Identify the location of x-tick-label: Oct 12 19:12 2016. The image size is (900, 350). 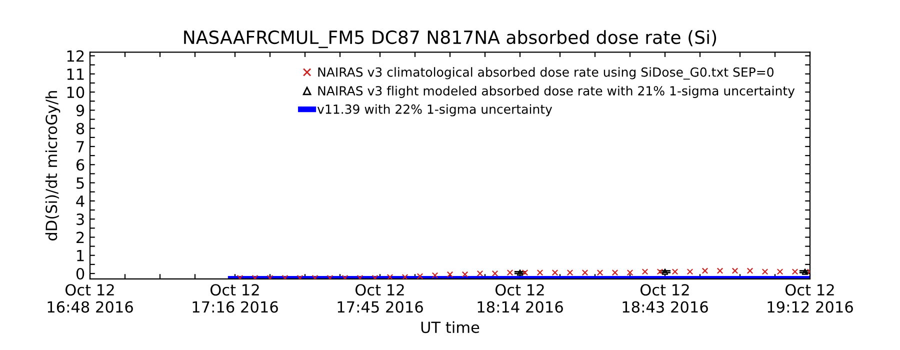
(810, 298).